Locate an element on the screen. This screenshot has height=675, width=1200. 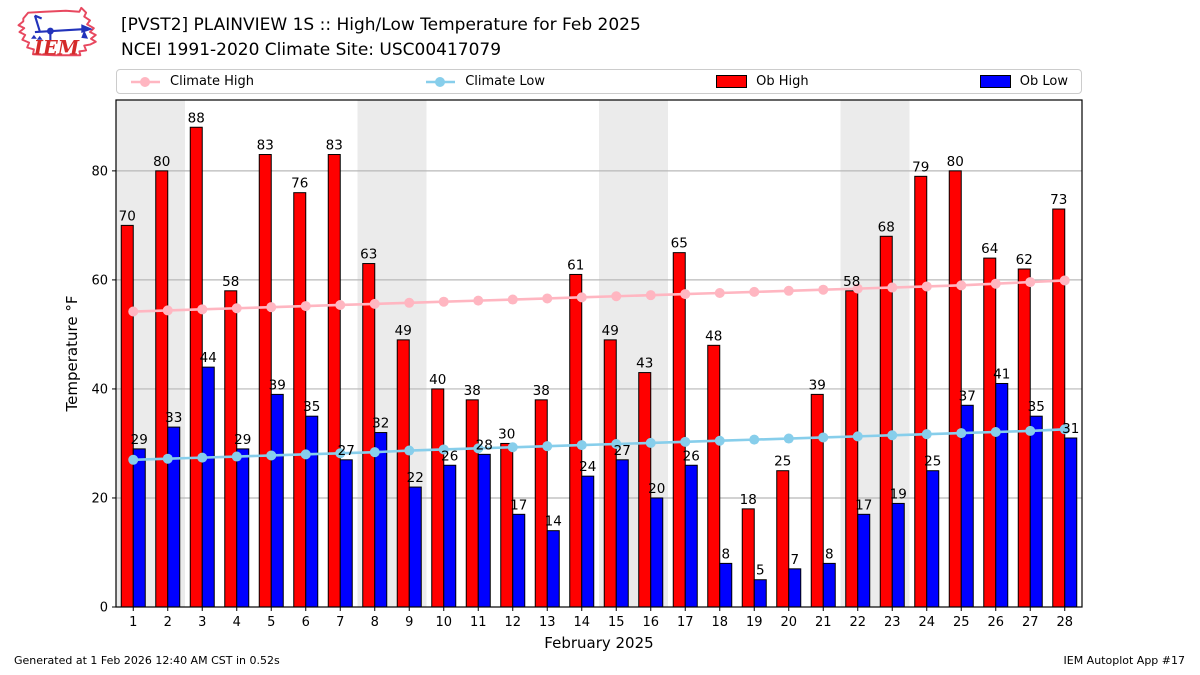
ob-low-value-label: 35 is located at coordinates (311, 407).